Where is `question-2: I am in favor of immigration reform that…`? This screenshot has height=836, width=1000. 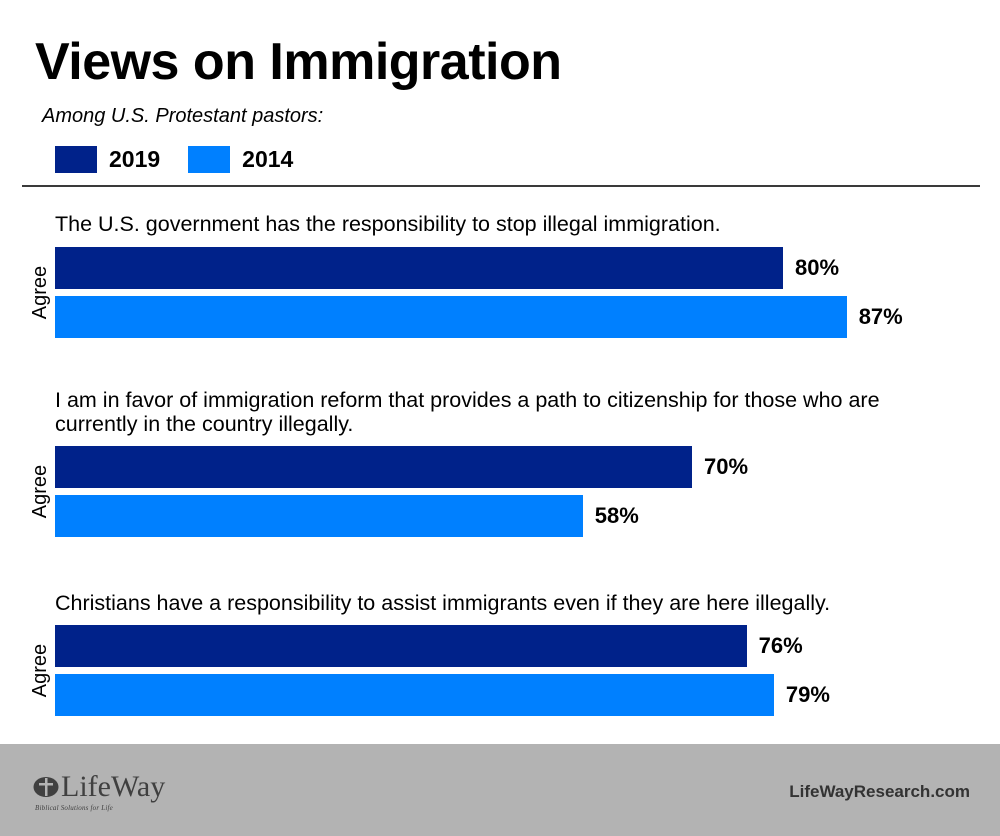 question-2: I am in favor of immigration reform that… is located at coordinates (467, 412).